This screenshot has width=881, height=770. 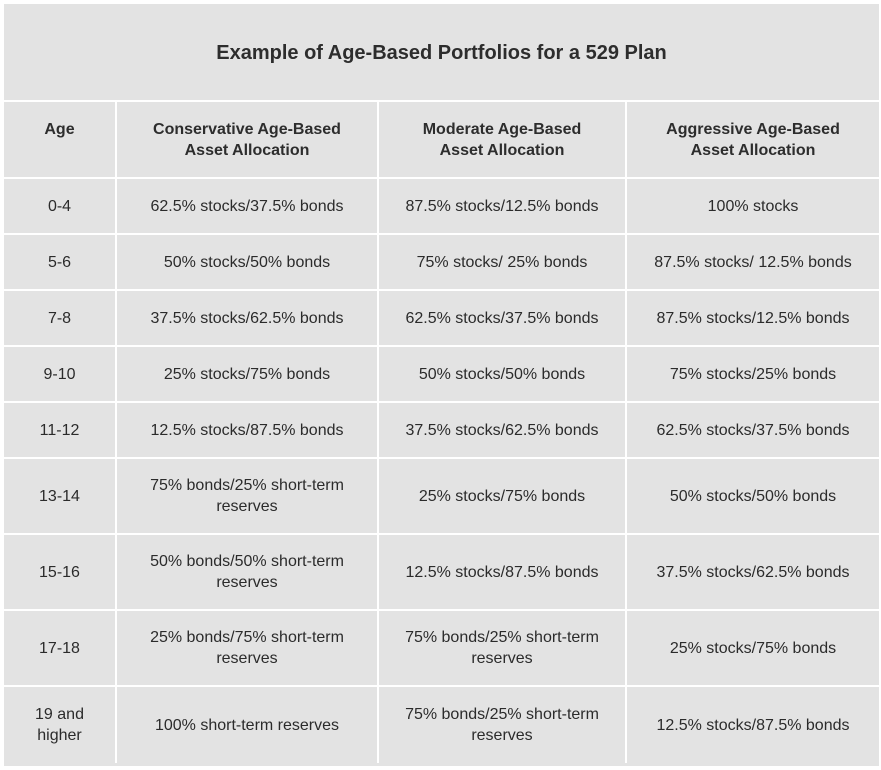 I want to click on cell-aggressive: 75% stocks/25% bonds, so click(x=752, y=374).